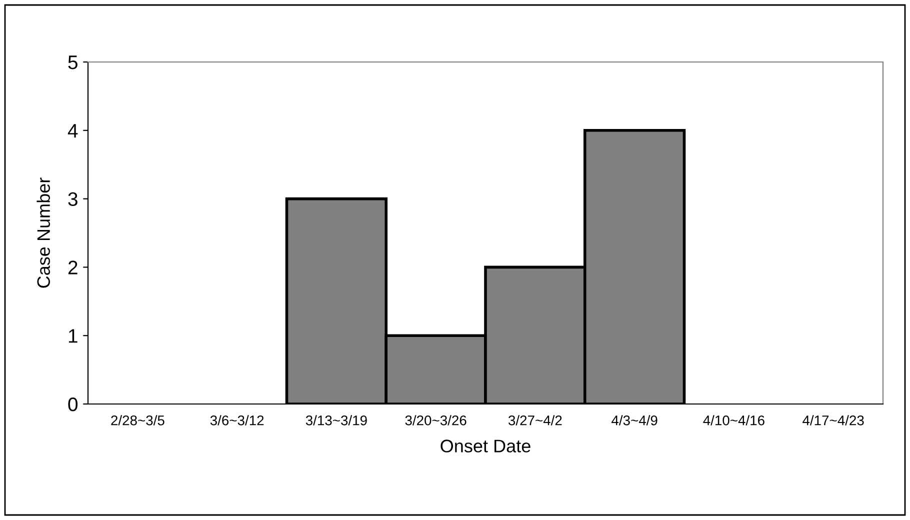 Image resolution: width=910 pixels, height=520 pixels. Describe the element at coordinates (733, 420) in the screenshot. I see `x-tick-label: 4/10~4/16` at that location.